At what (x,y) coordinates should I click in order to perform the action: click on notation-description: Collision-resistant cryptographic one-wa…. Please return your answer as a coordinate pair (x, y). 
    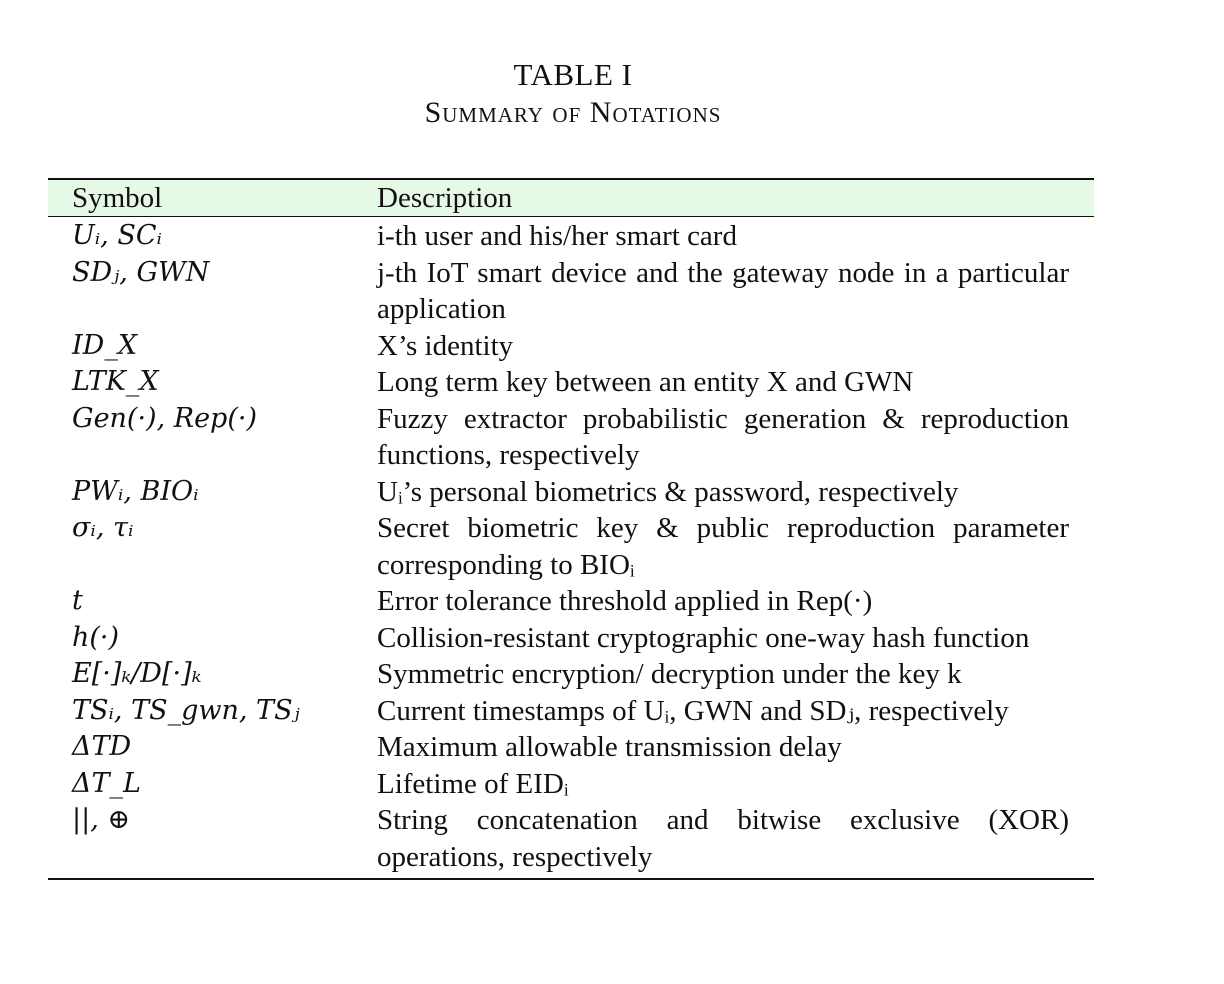
    Looking at the image, I should click on (703, 637).